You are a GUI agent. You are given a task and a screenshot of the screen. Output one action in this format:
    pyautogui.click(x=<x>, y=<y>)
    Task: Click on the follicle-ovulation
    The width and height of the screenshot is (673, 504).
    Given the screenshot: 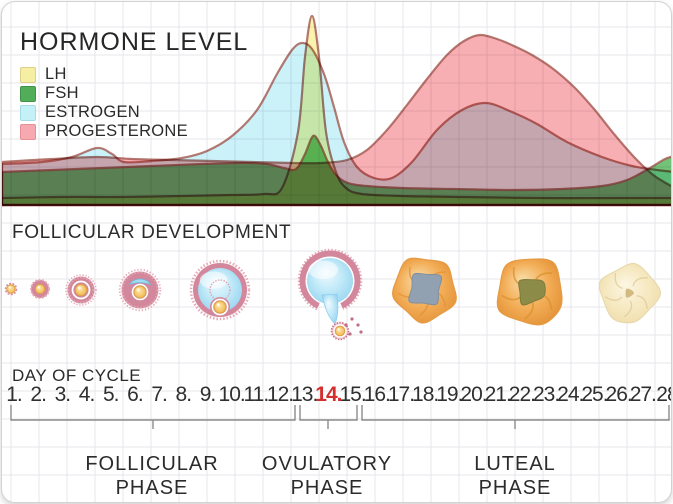 What is the action you would take?
    pyautogui.click(x=330, y=294)
    